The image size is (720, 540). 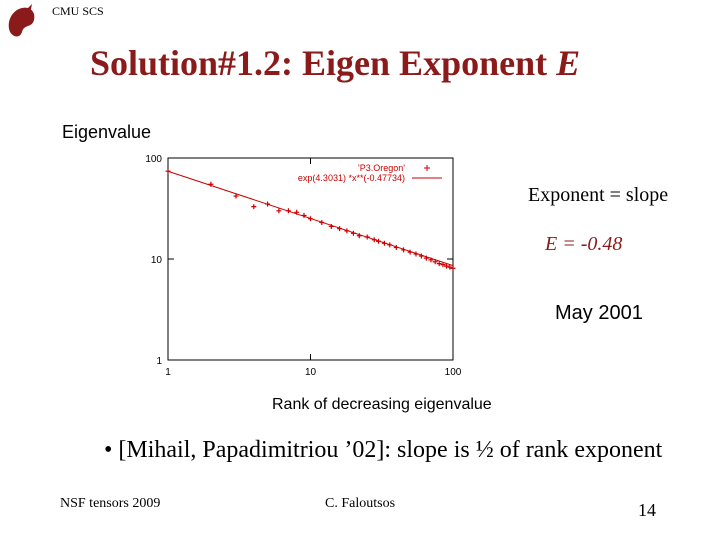 What do you see at coordinates (153, 159) in the screenshot?
I see `y-tick-label: 100` at bounding box center [153, 159].